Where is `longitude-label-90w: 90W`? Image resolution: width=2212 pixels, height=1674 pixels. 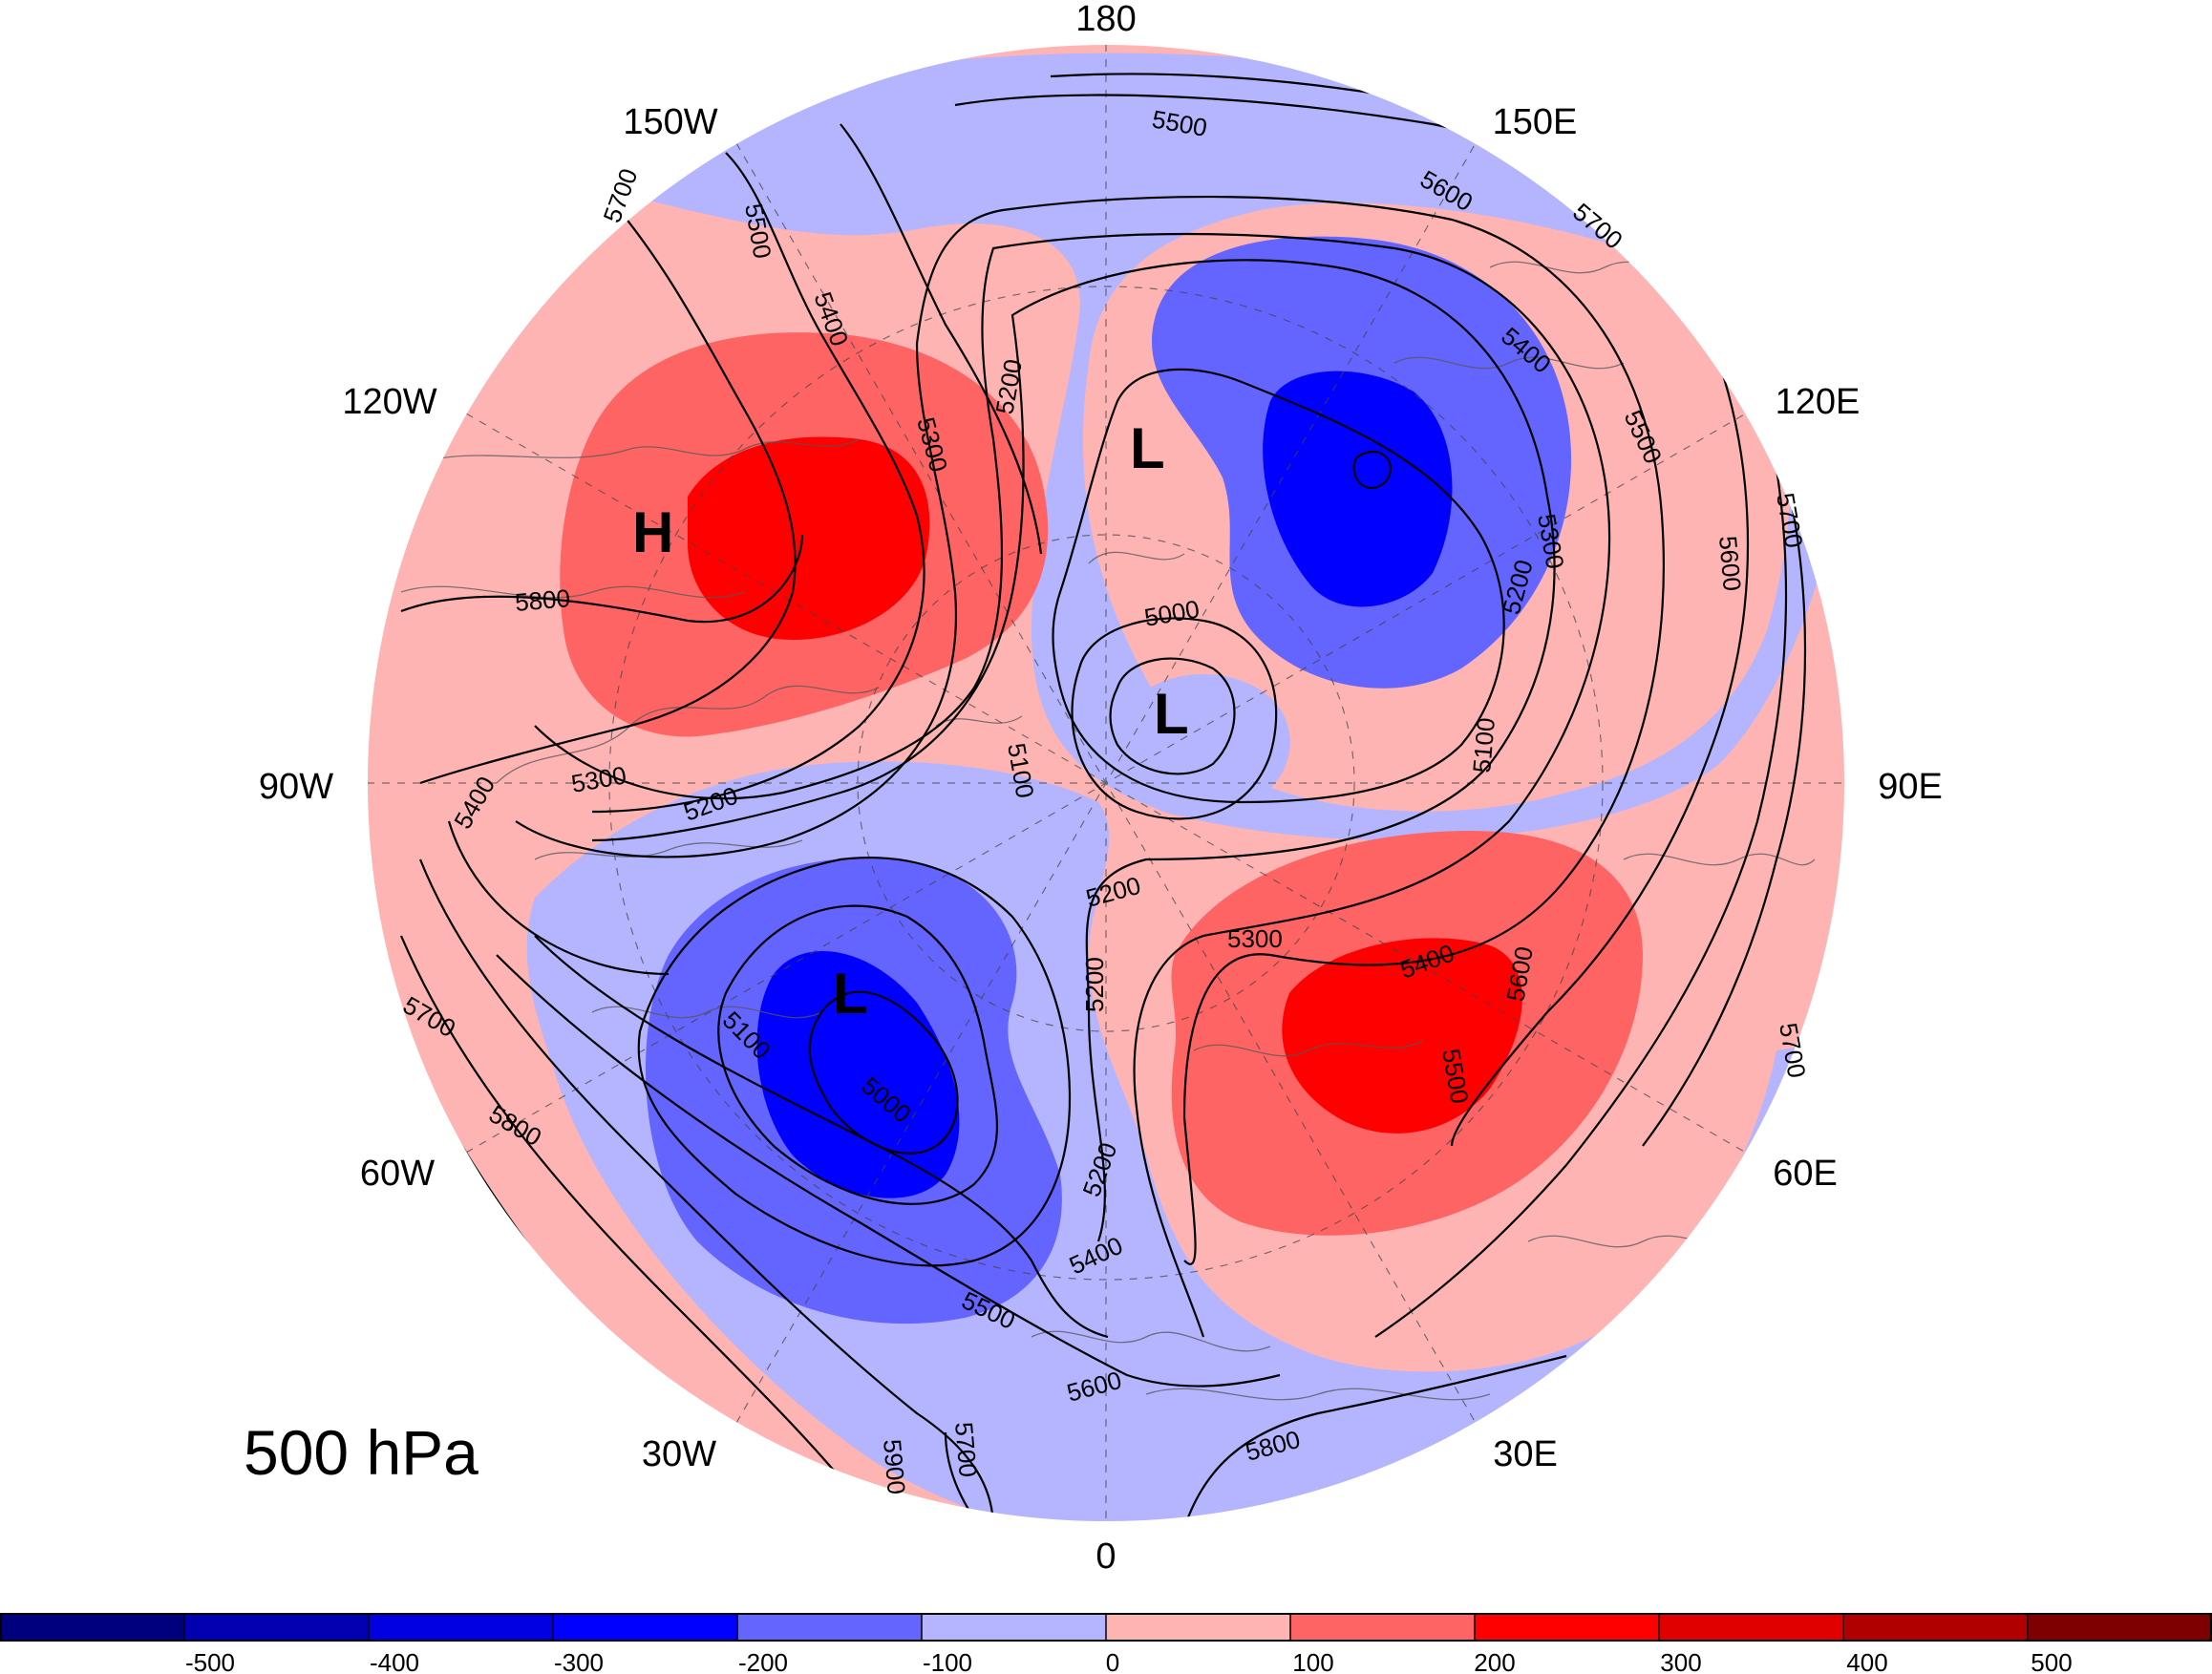
longitude-label-90w: 90W is located at coordinates (296, 787).